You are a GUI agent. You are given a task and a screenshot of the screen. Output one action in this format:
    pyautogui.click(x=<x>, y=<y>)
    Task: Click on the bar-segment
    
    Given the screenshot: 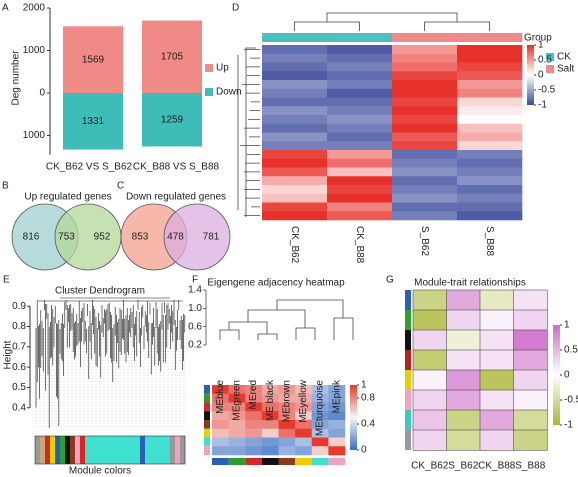 What is the action you would take?
    pyautogui.click(x=93, y=59)
    